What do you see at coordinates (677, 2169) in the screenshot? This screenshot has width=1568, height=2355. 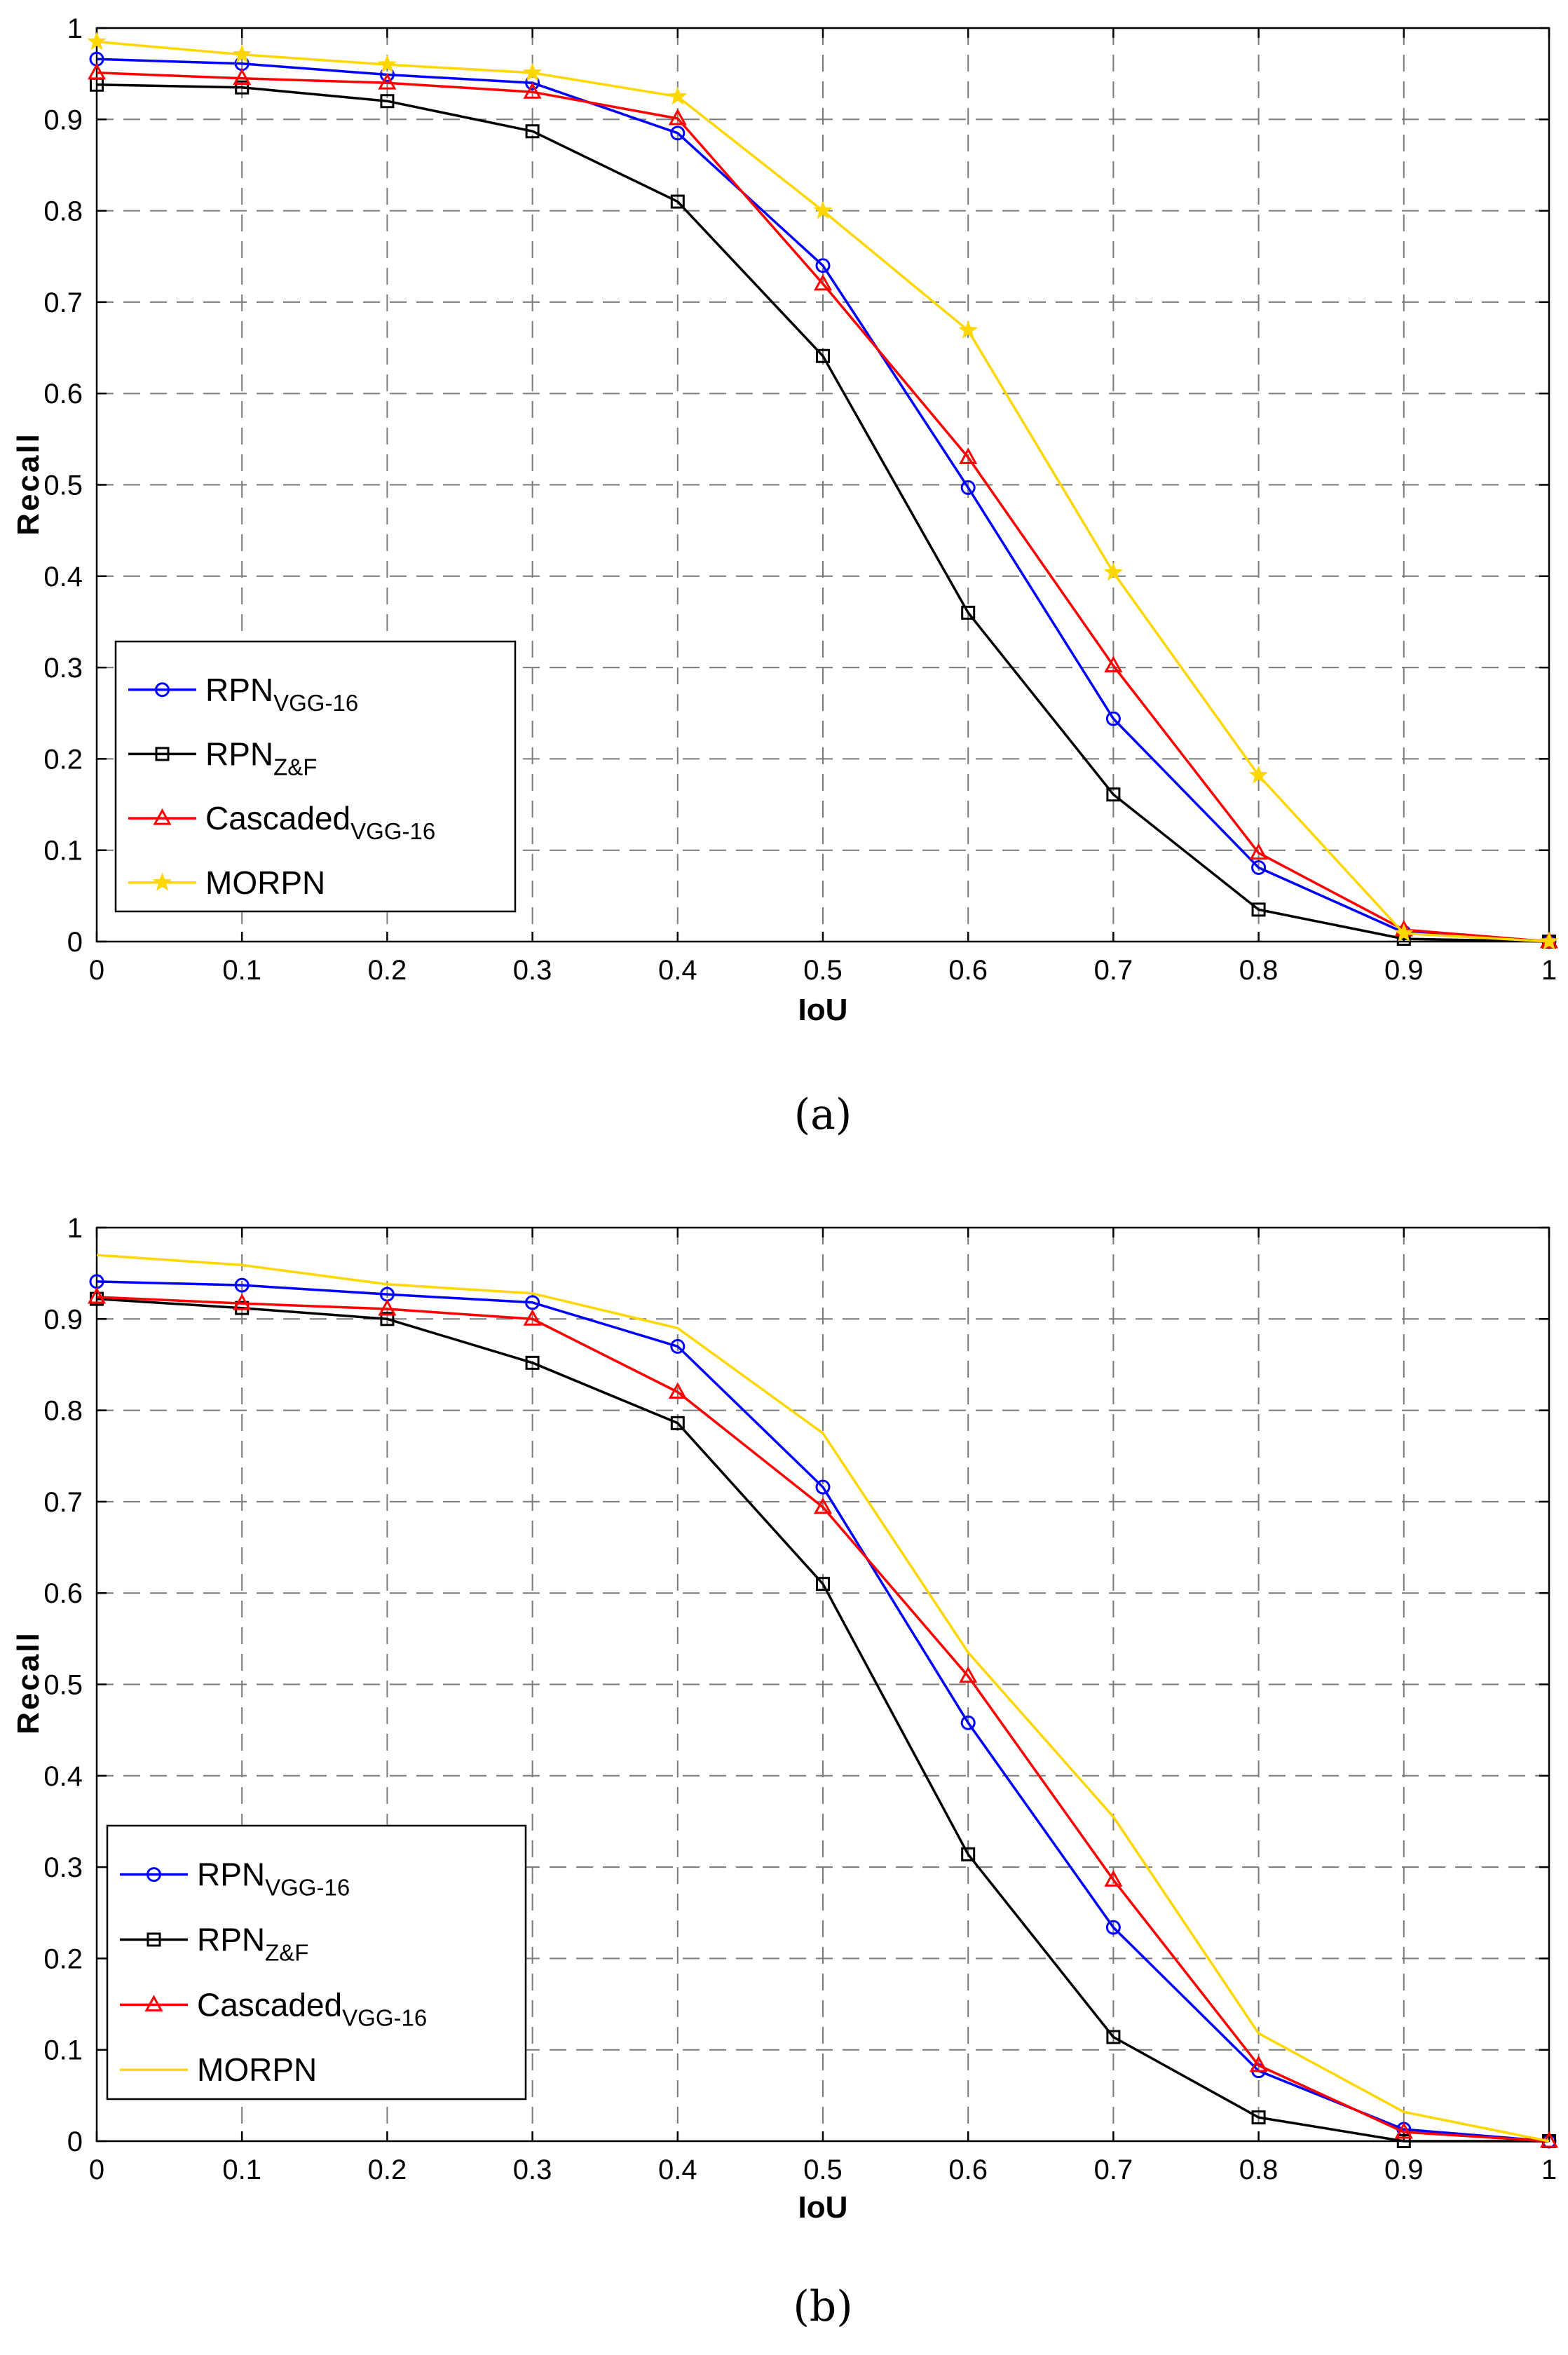 I see `x-tick-label: 0.4` at bounding box center [677, 2169].